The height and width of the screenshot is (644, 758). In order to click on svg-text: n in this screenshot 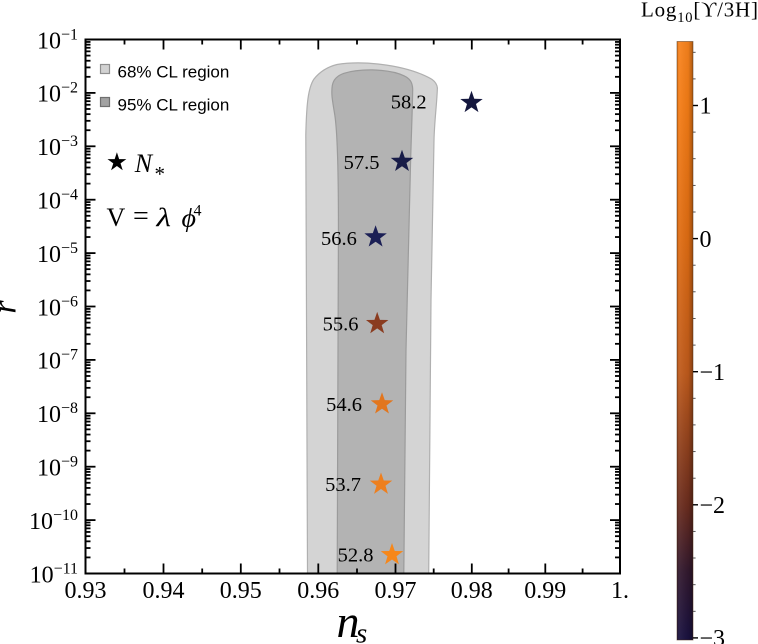, I will do `click(348, 620)`.